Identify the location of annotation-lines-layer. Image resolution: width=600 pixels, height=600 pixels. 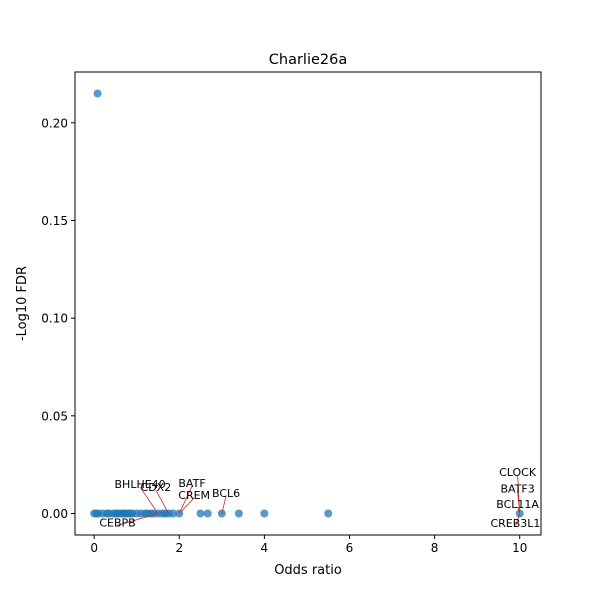
(319, 500).